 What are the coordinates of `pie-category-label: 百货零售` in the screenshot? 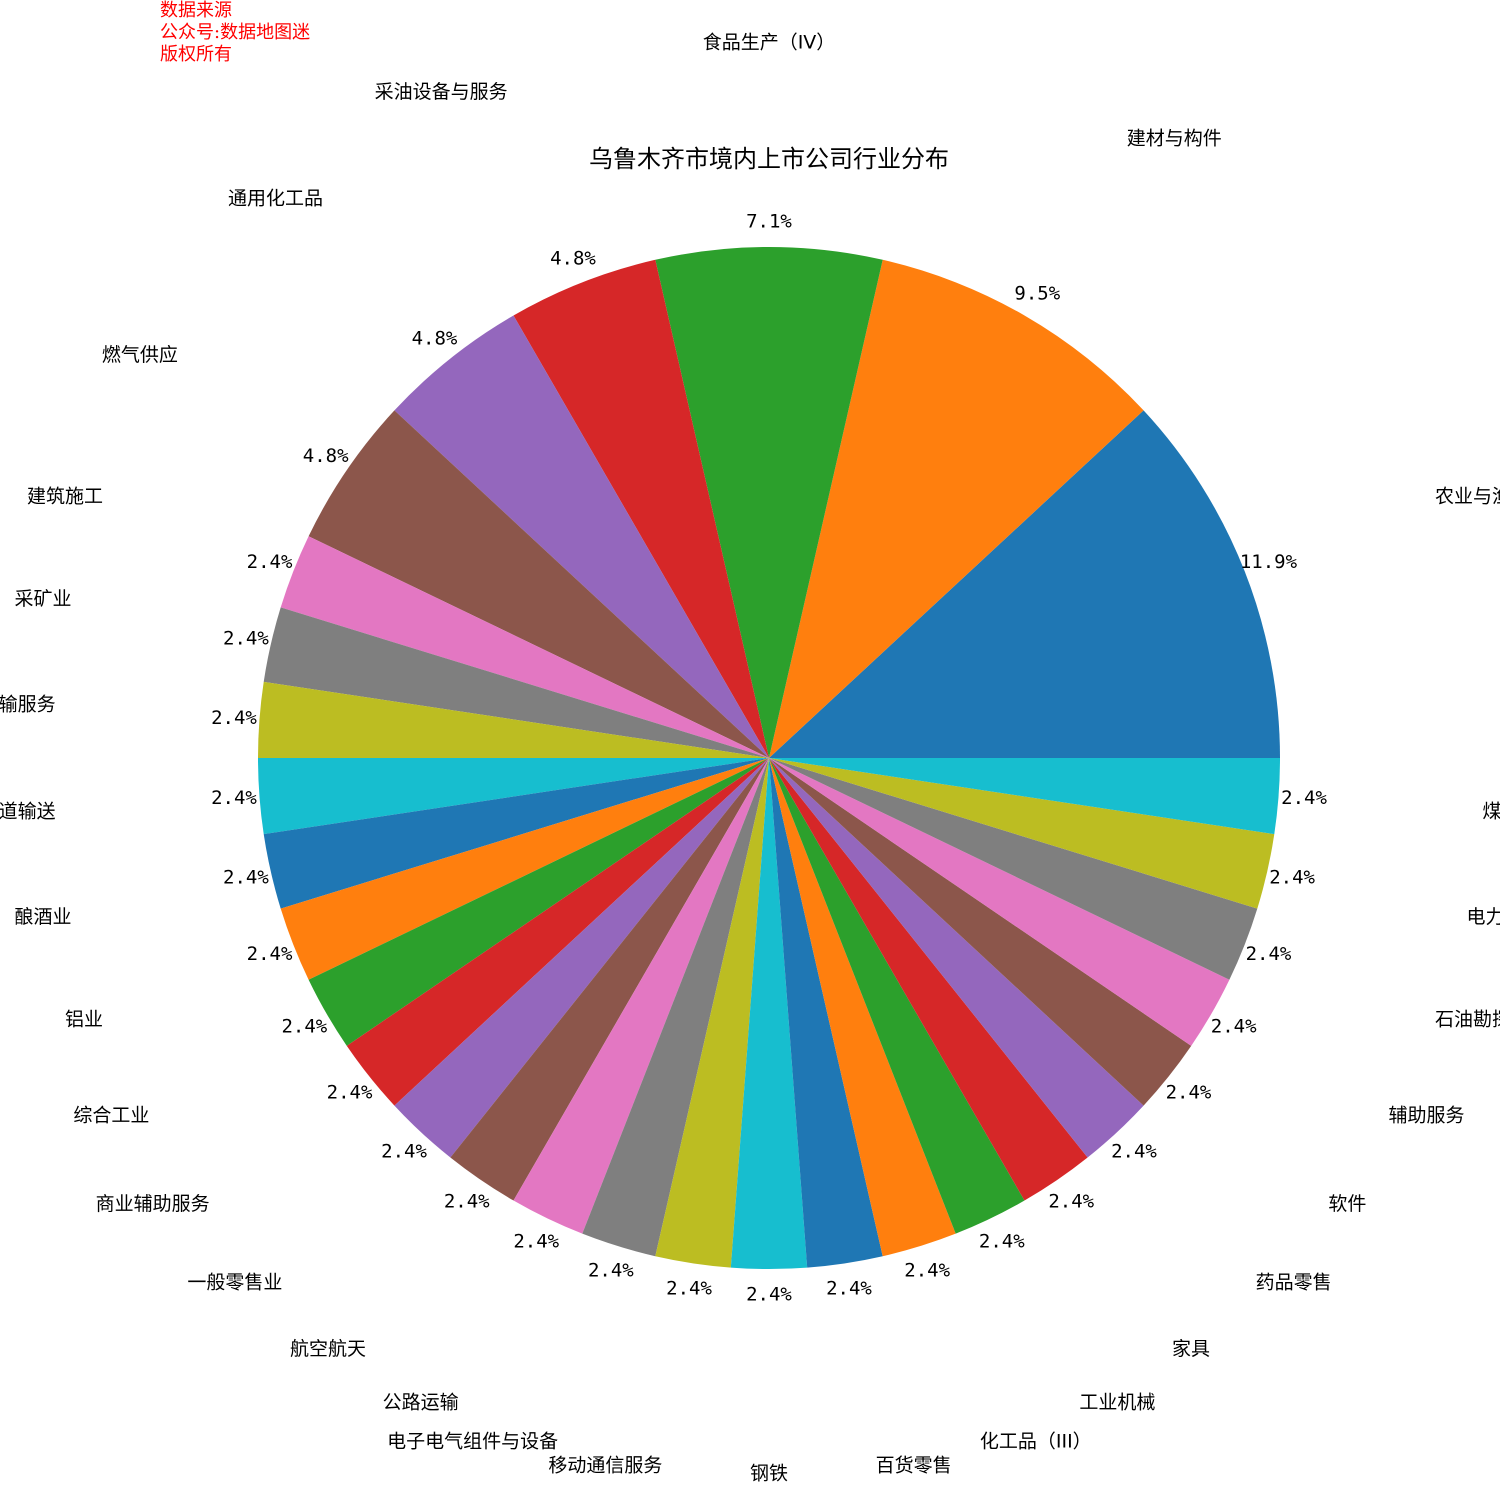 It's located at (914, 1465).